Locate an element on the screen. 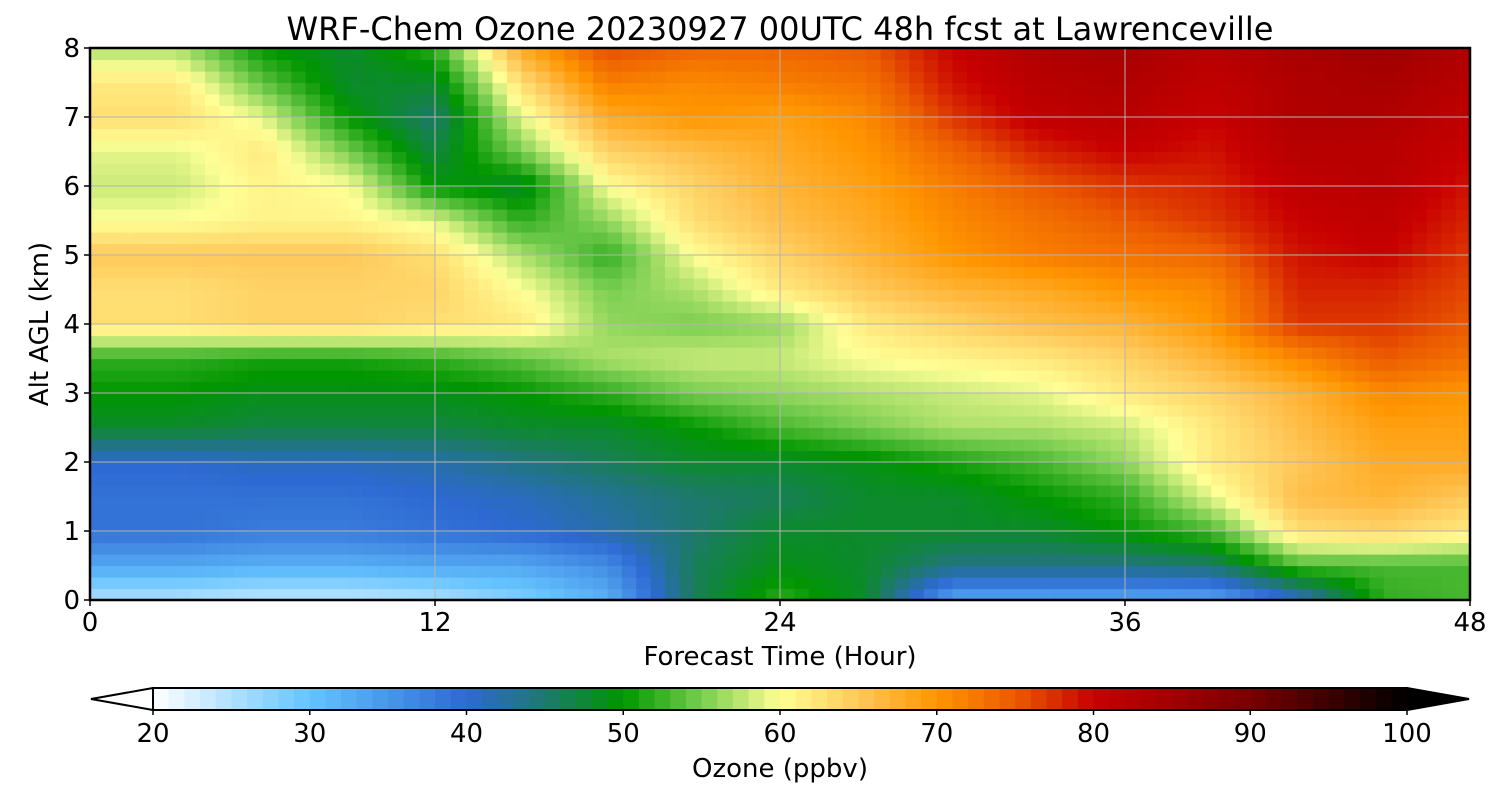  colorbar-label: Ozone (ppbv) is located at coordinates (780, 769).